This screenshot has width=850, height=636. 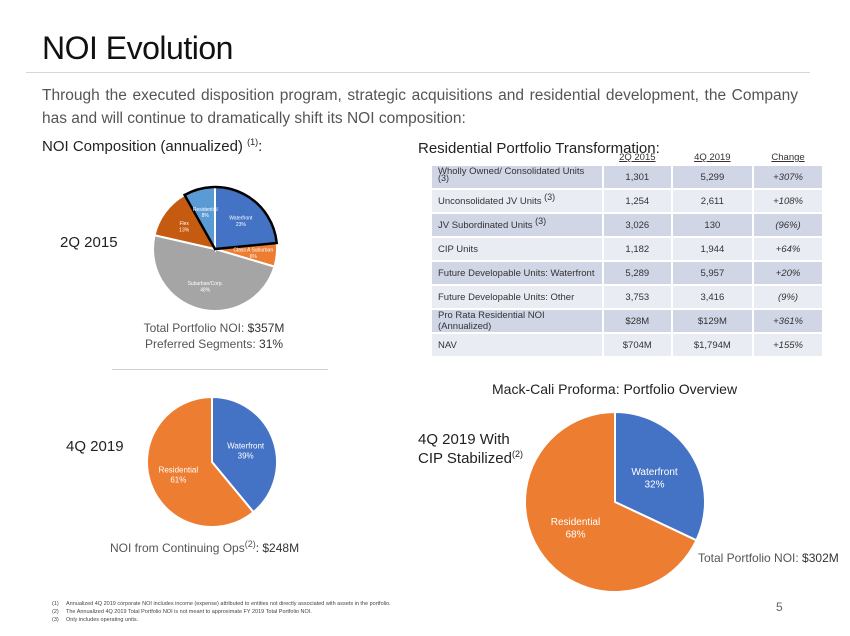 I want to click on table-row: CIP Units 1,182 1,944 +64%, so click(x=627, y=249).